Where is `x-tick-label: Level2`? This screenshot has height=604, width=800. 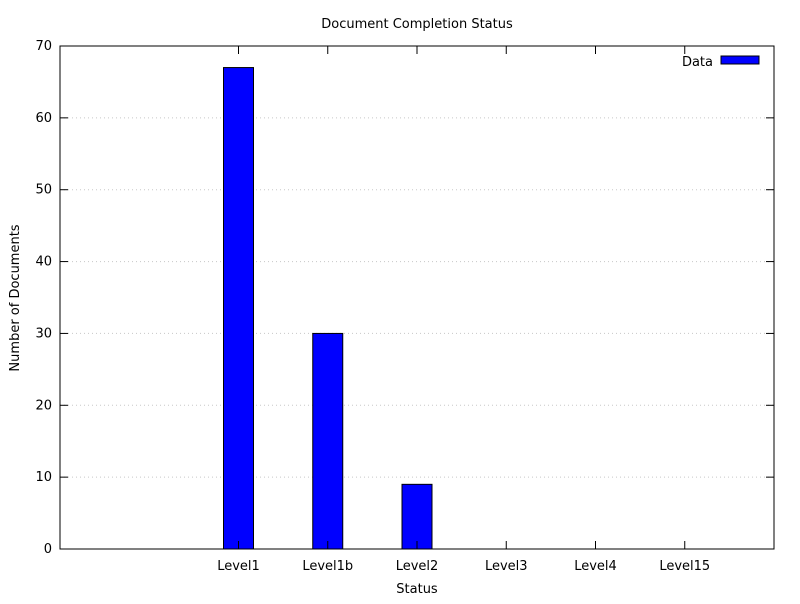 x-tick-label: Level2 is located at coordinates (417, 566).